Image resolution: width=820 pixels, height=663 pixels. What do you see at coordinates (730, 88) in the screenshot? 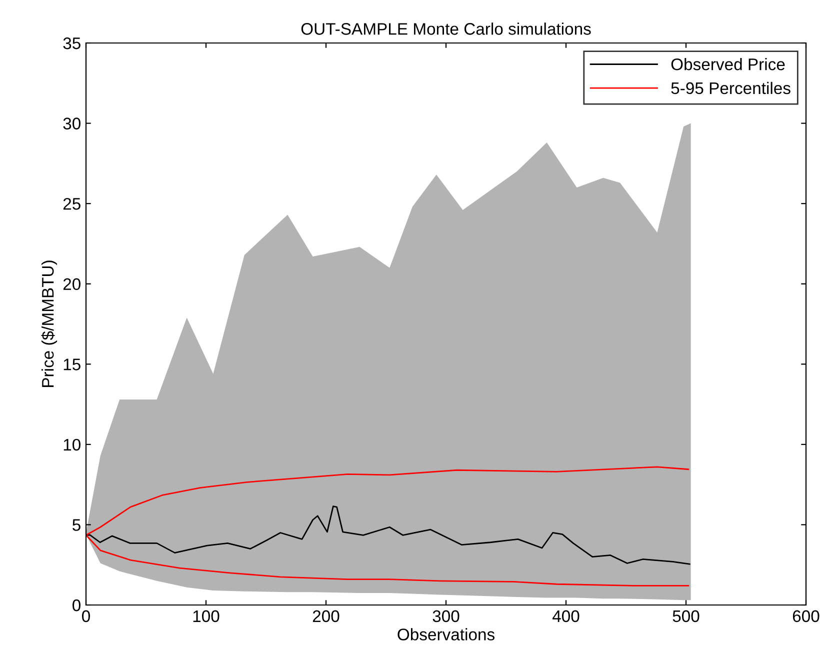
I see `legend-label: 5-95 Percentiles` at bounding box center [730, 88].